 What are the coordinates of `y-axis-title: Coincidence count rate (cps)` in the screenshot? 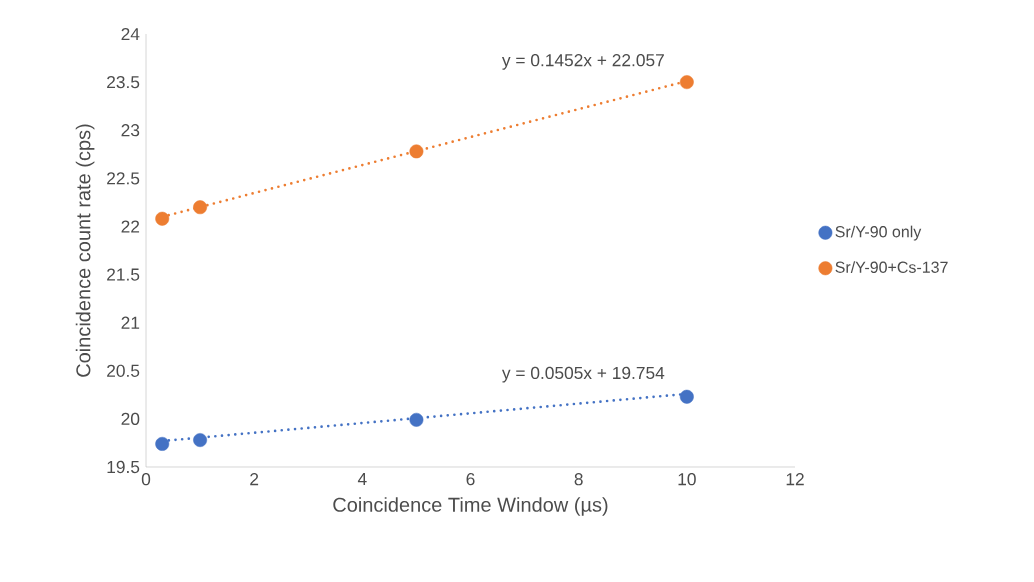 It's located at (85, 250).